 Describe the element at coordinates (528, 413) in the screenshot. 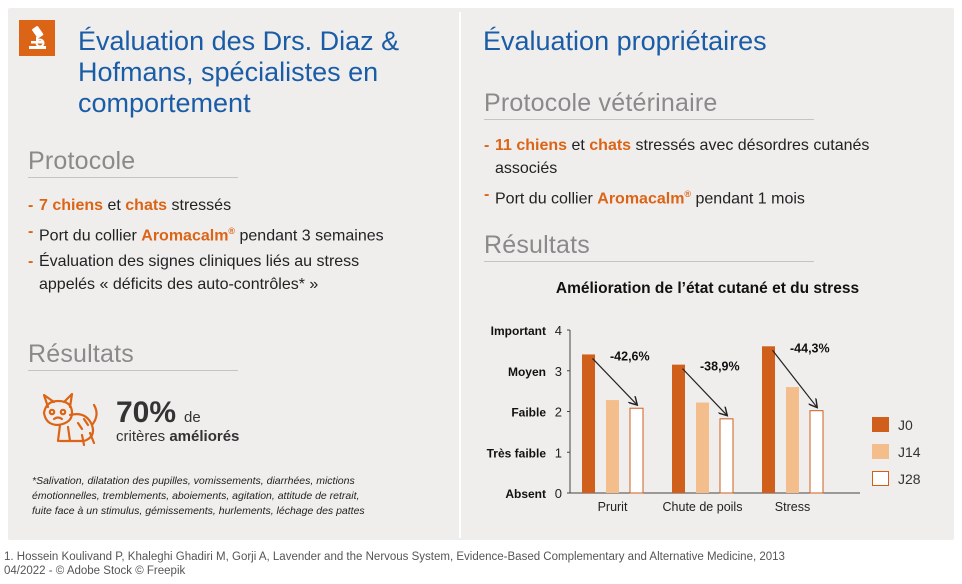

I see `y-tick-label: Faible` at that location.